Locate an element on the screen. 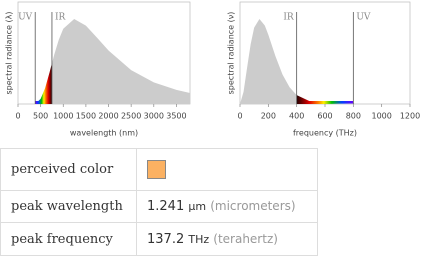 Image resolution: width=431 pixels, height=258 pixels. row-label: peak frequency is located at coordinates (68, 239).